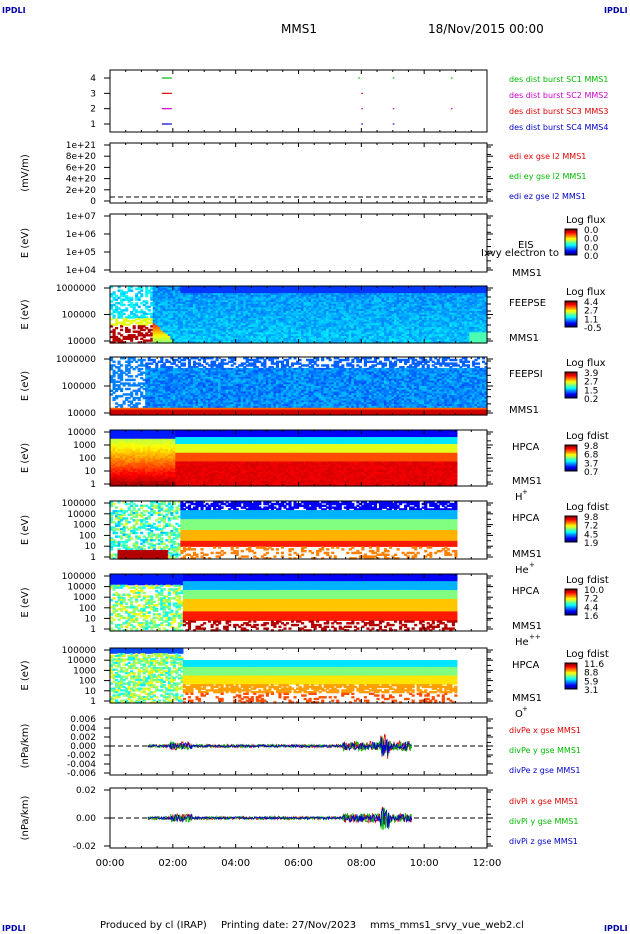  What do you see at coordinates (81, 157) in the screenshot?
I see `edi-ytick-label: 8e+20` at bounding box center [81, 157].